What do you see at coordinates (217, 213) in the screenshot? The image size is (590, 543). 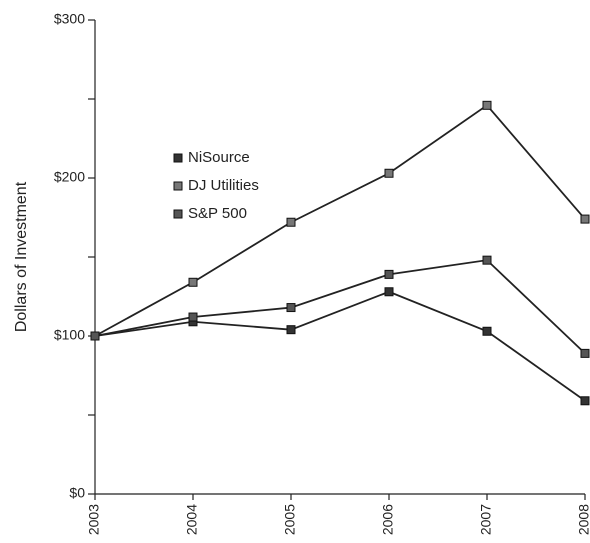 I see `legend-label: S&P 500` at bounding box center [217, 213].